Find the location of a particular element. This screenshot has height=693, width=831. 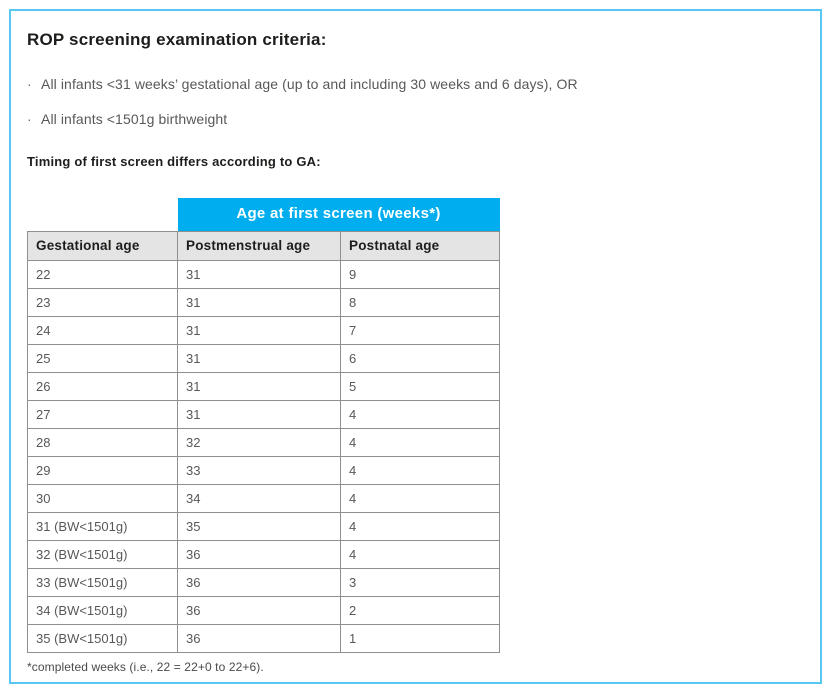

table-cell: 34 is located at coordinates (259, 499).